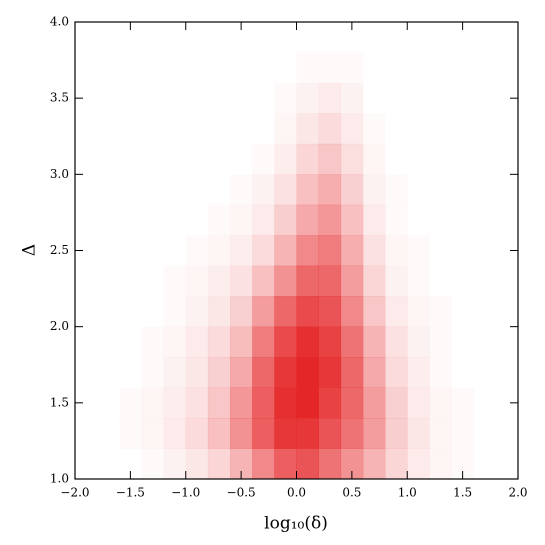  I want to click on x-tick-label: −2.0, so click(74, 493).